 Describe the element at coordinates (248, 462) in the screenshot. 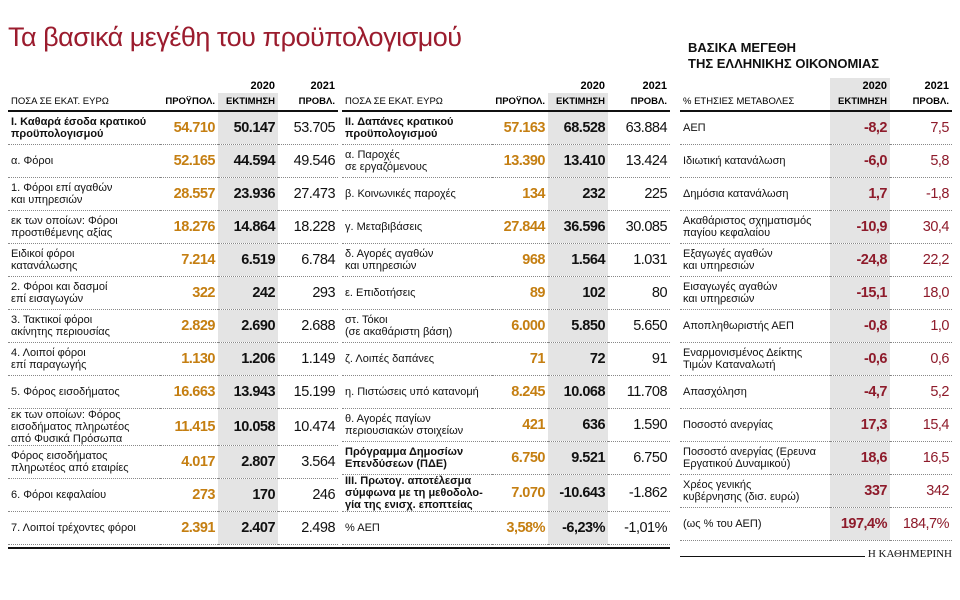

I see `cell-value: 2.807` at that location.